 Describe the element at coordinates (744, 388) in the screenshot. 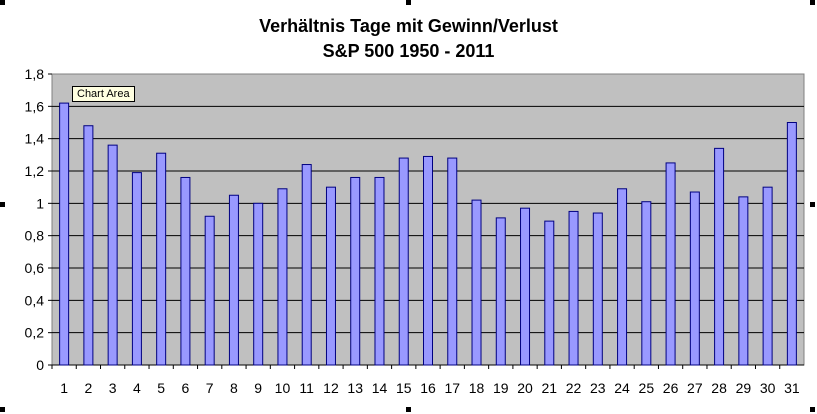

I see `x-tick-label: 29` at that location.